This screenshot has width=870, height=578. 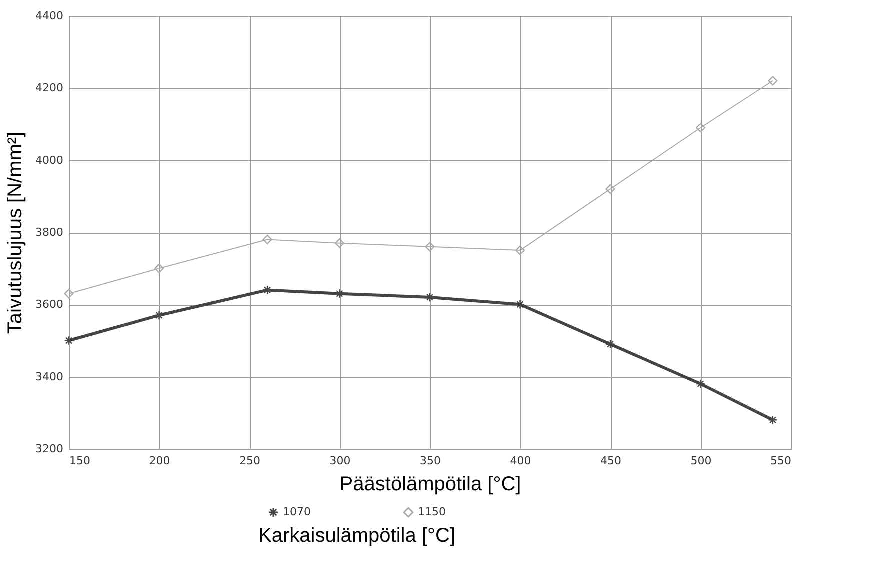 What do you see at coordinates (15, 233) in the screenshot?
I see `y-axis-title: Taivutuslujuus [N/mm²]` at bounding box center [15, 233].